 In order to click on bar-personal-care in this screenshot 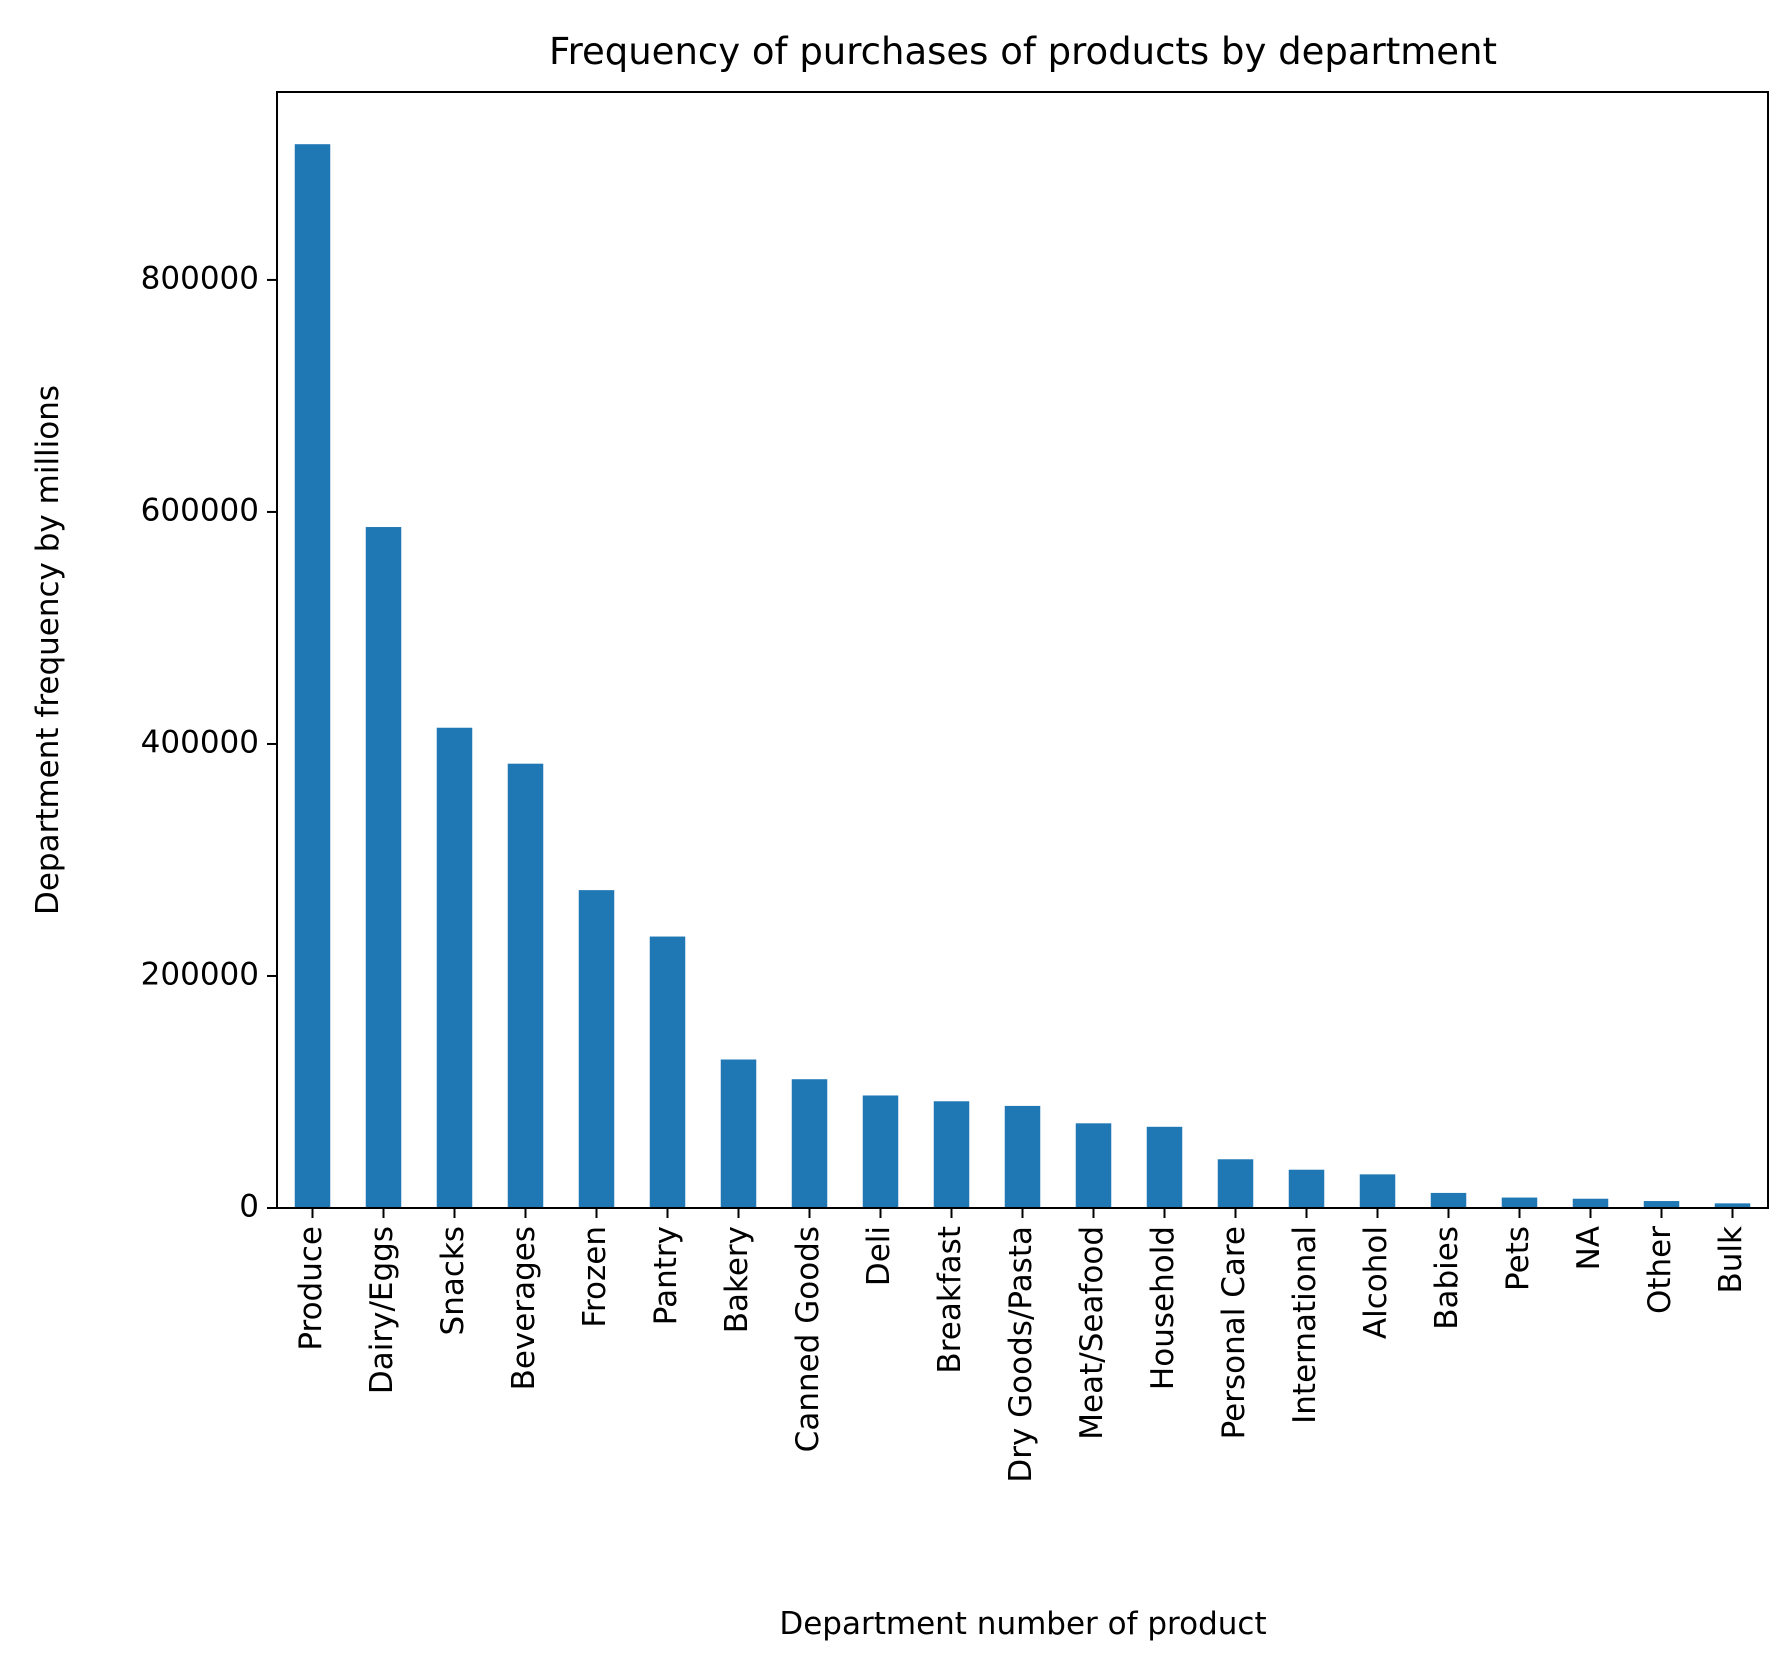, I will do `click(1235, 1183)`.